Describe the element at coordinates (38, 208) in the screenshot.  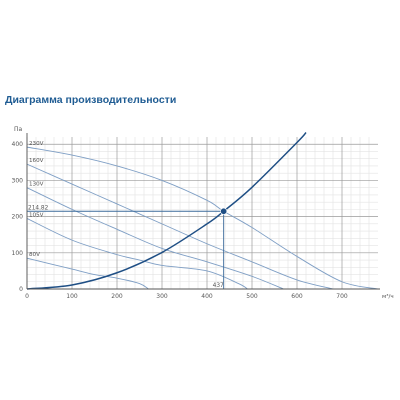
I see `operating-point-y-label: 214.82` at that location.